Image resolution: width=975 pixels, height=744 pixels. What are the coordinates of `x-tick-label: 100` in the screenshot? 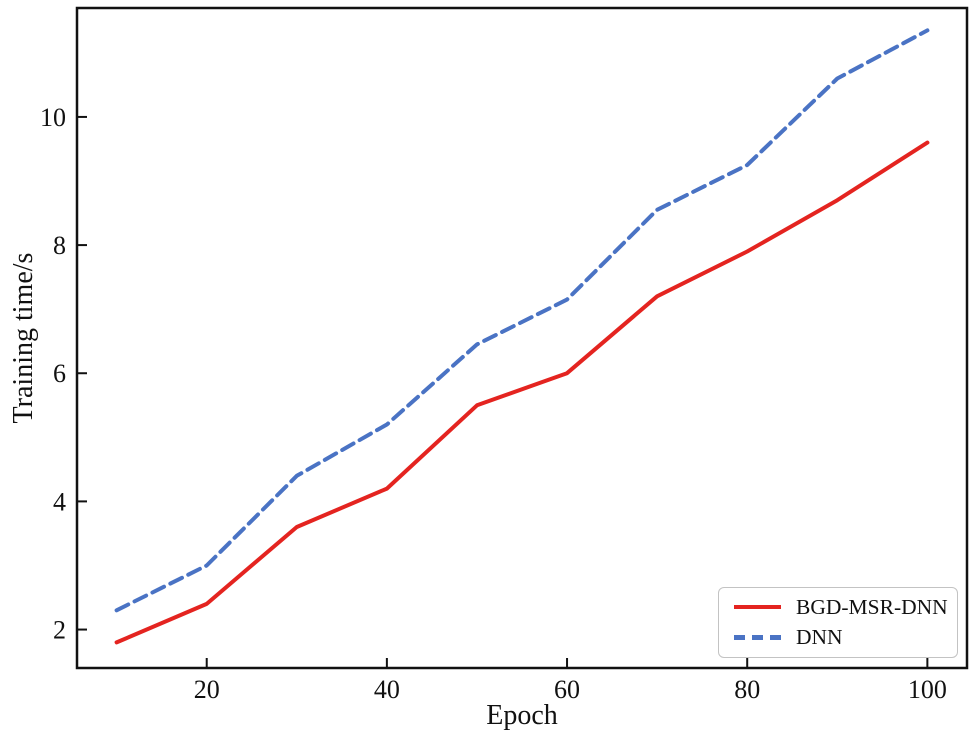 It's located at (927, 689).